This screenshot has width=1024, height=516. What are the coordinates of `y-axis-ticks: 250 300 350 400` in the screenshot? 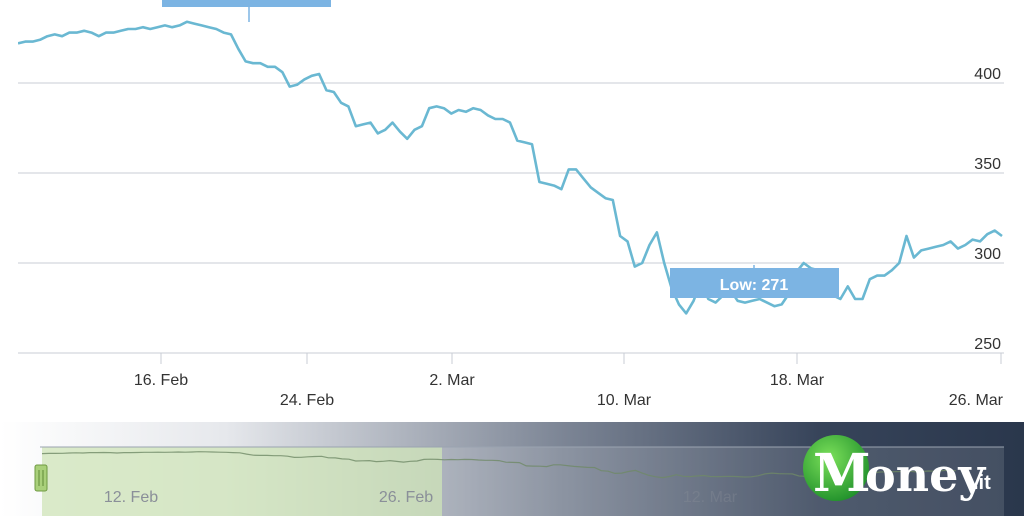 It's located at (987, 209).